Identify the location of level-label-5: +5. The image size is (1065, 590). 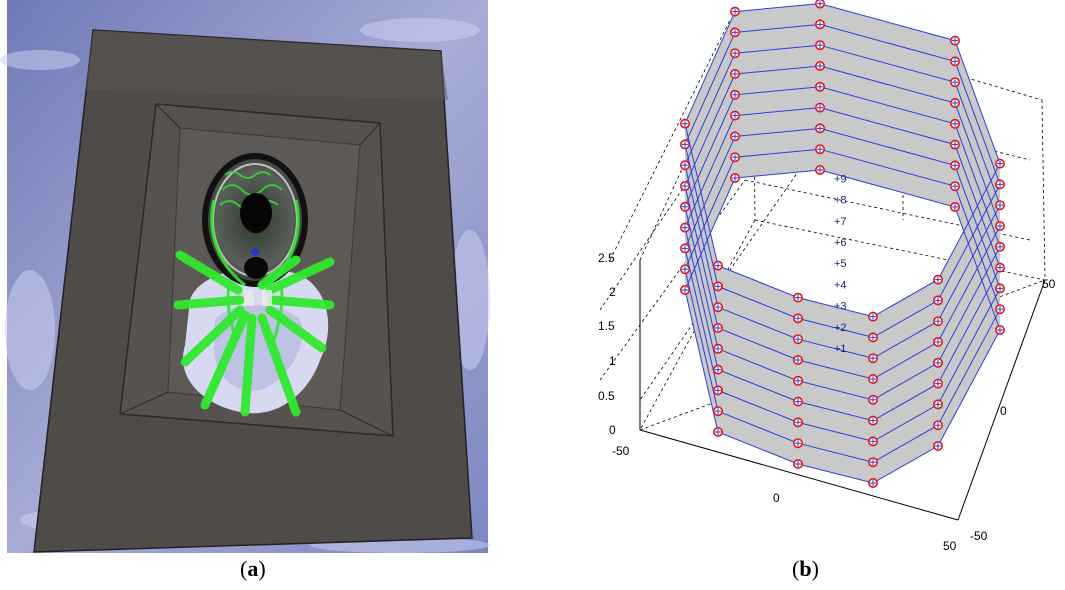
(840, 264).